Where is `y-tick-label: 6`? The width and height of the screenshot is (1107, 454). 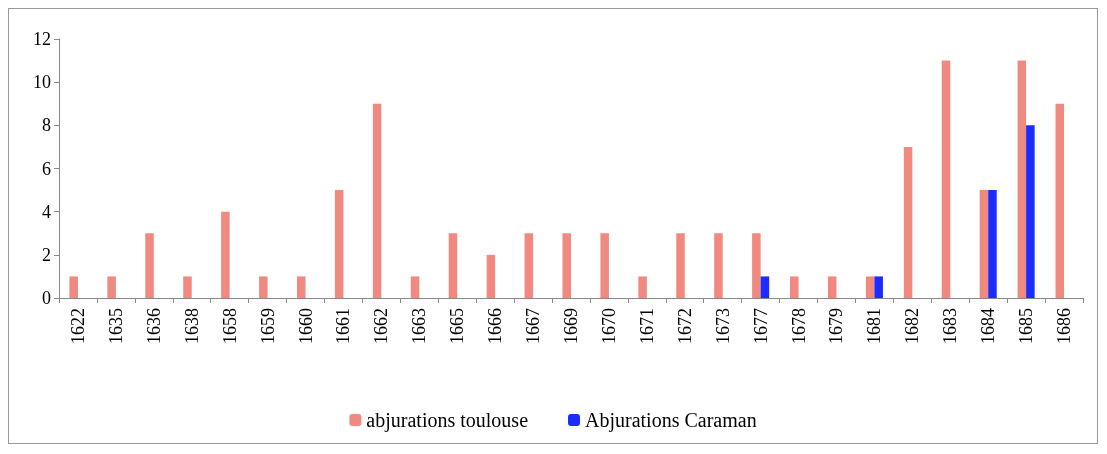 y-tick-label: 6 is located at coordinates (46, 168).